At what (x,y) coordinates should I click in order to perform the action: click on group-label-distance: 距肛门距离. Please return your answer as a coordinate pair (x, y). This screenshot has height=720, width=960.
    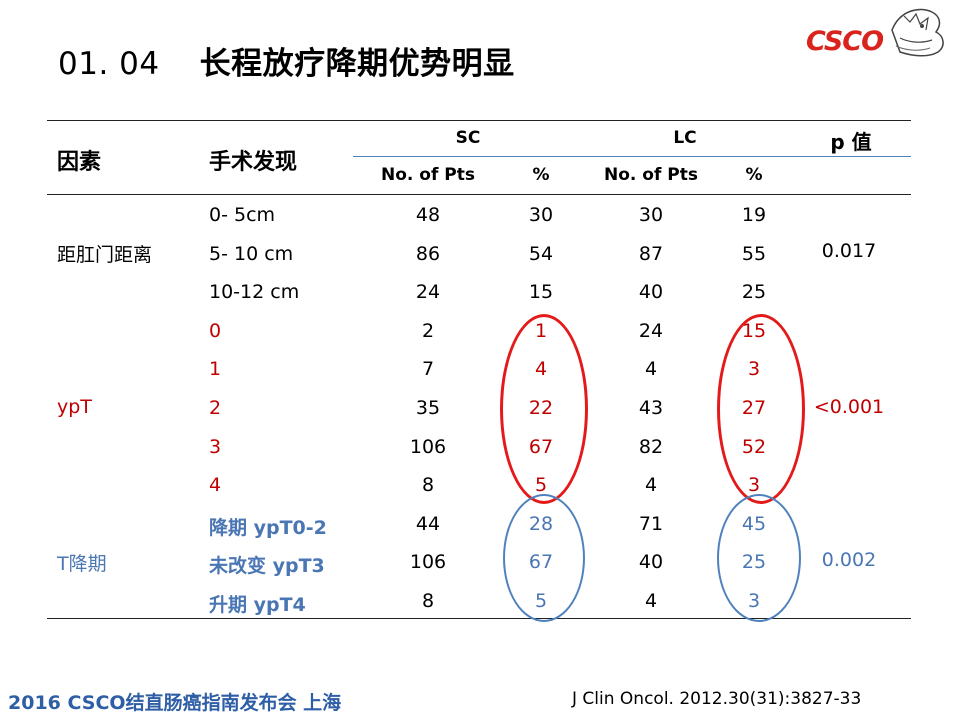
    Looking at the image, I should click on (105, 255).